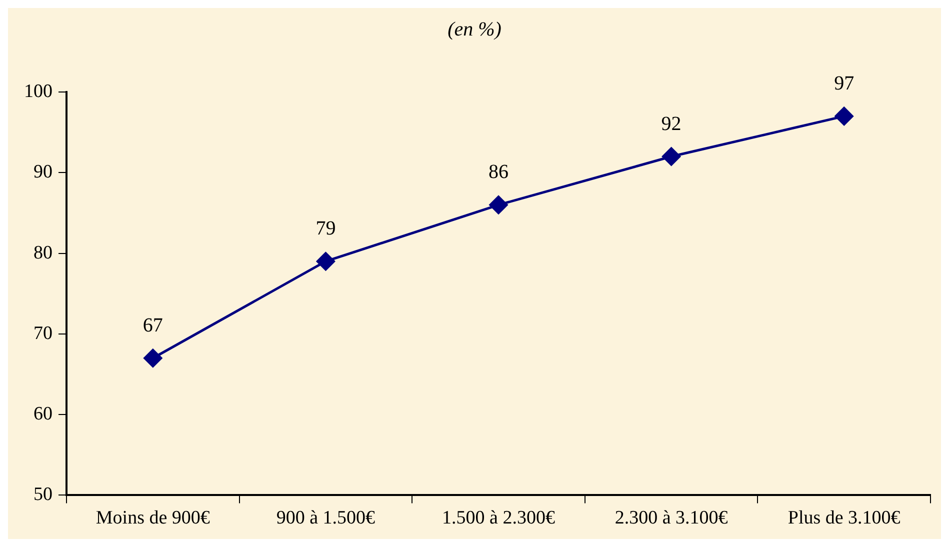  I want to click on data-label: 86, so click(498, 172).